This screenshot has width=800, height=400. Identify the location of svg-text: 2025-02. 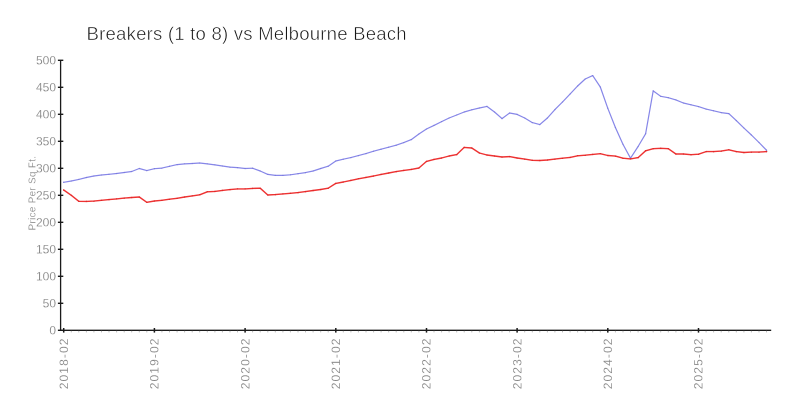
(699, 364).